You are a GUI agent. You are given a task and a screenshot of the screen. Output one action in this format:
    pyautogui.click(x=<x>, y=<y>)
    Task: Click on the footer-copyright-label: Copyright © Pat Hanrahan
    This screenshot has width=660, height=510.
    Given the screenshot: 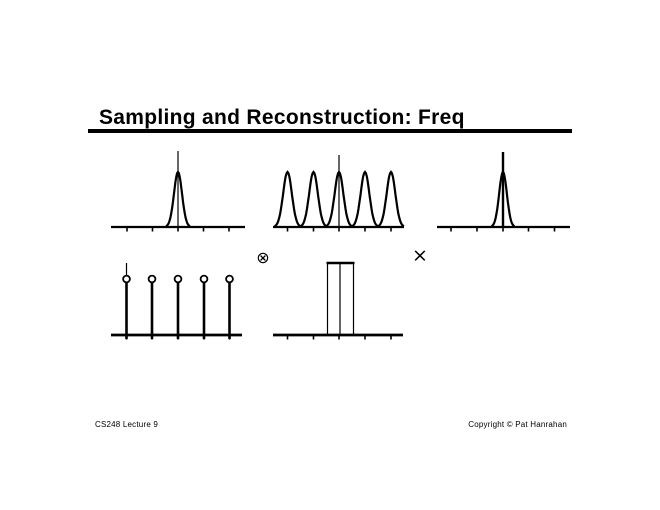 What is the action you would take?
    pyautogui.click(x=517, y=424)
    